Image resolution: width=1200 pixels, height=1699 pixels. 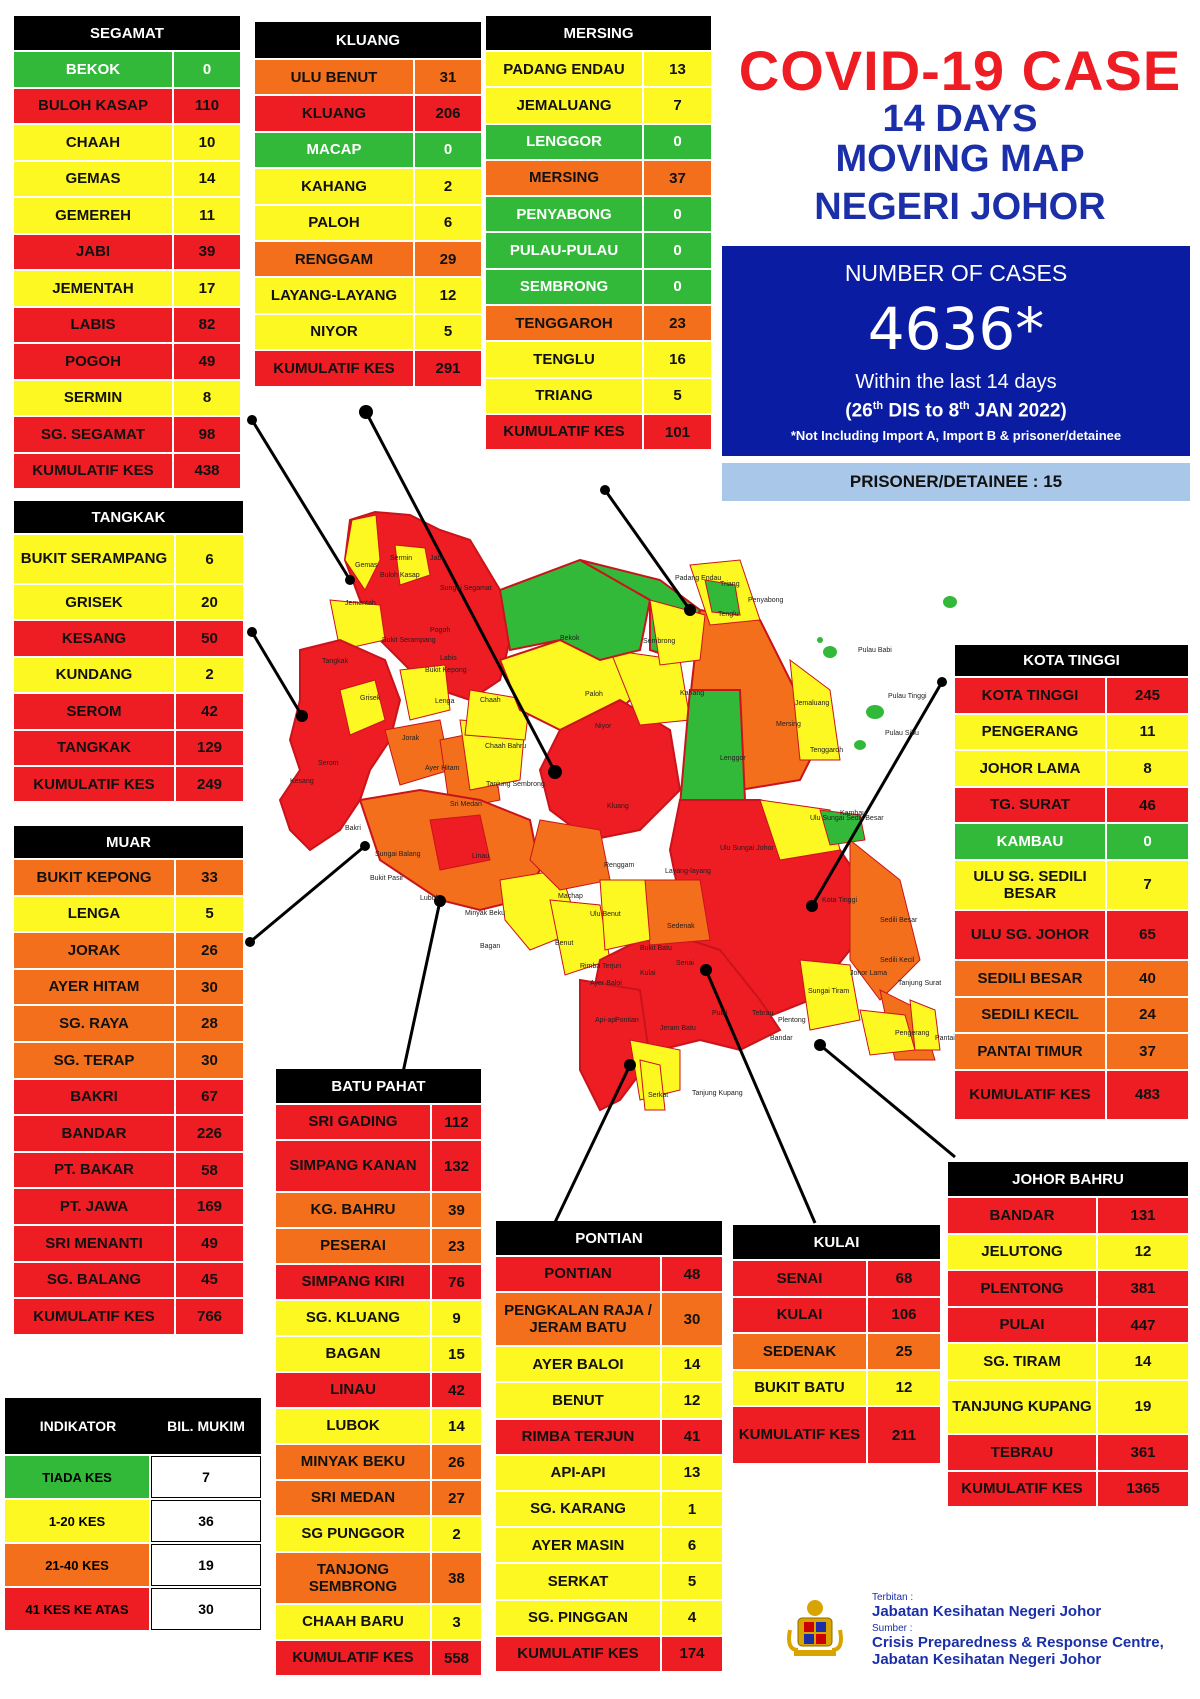 I want to click on map-place-label: Chaah, so click(x=490, y=700).